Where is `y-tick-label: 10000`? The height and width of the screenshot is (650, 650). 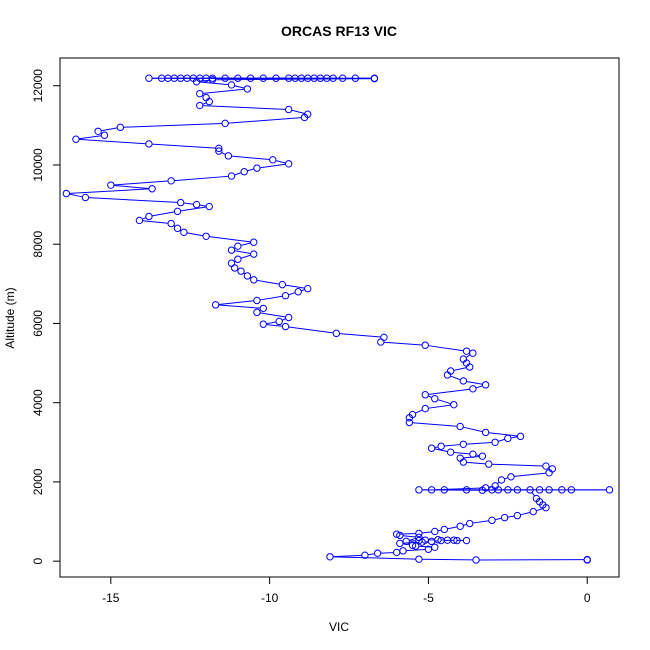 y-tick-label: 10000 is located at coordinates (38, 165).